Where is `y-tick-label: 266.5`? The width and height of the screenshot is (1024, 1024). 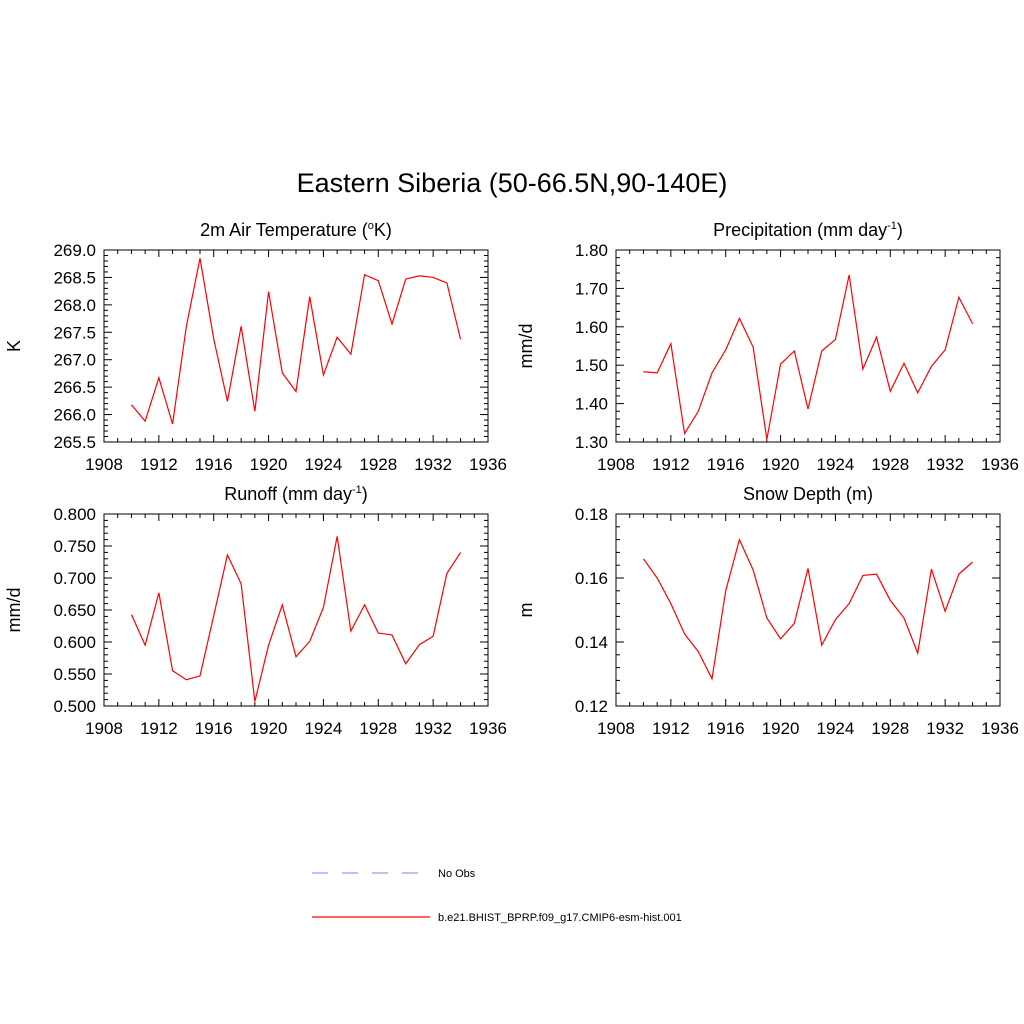 y-tick-label: 266.5 is located at coordinates (74, 387).